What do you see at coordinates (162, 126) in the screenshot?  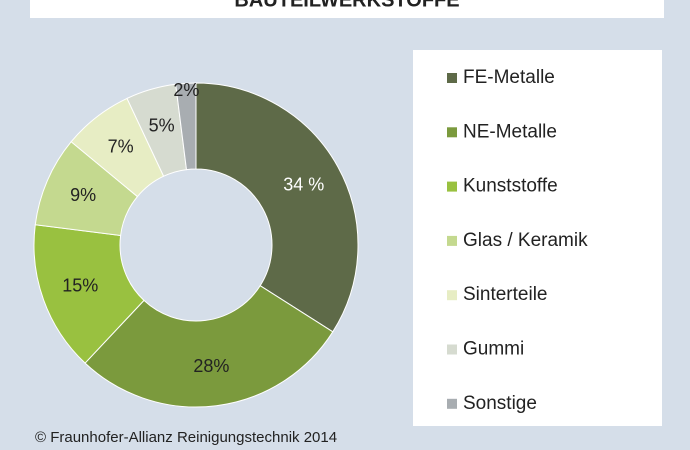 I see `data-label: 5%` at bounding box center [162, 126].